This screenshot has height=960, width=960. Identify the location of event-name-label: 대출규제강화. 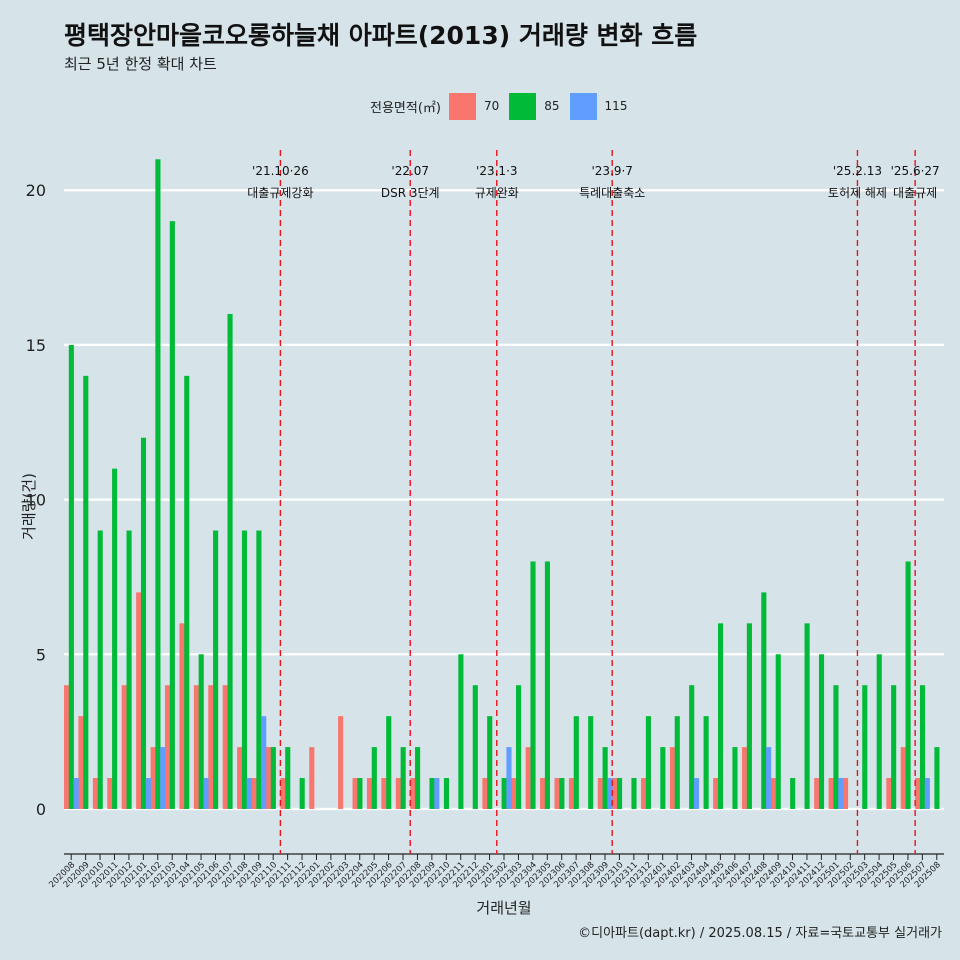
(280, 193).